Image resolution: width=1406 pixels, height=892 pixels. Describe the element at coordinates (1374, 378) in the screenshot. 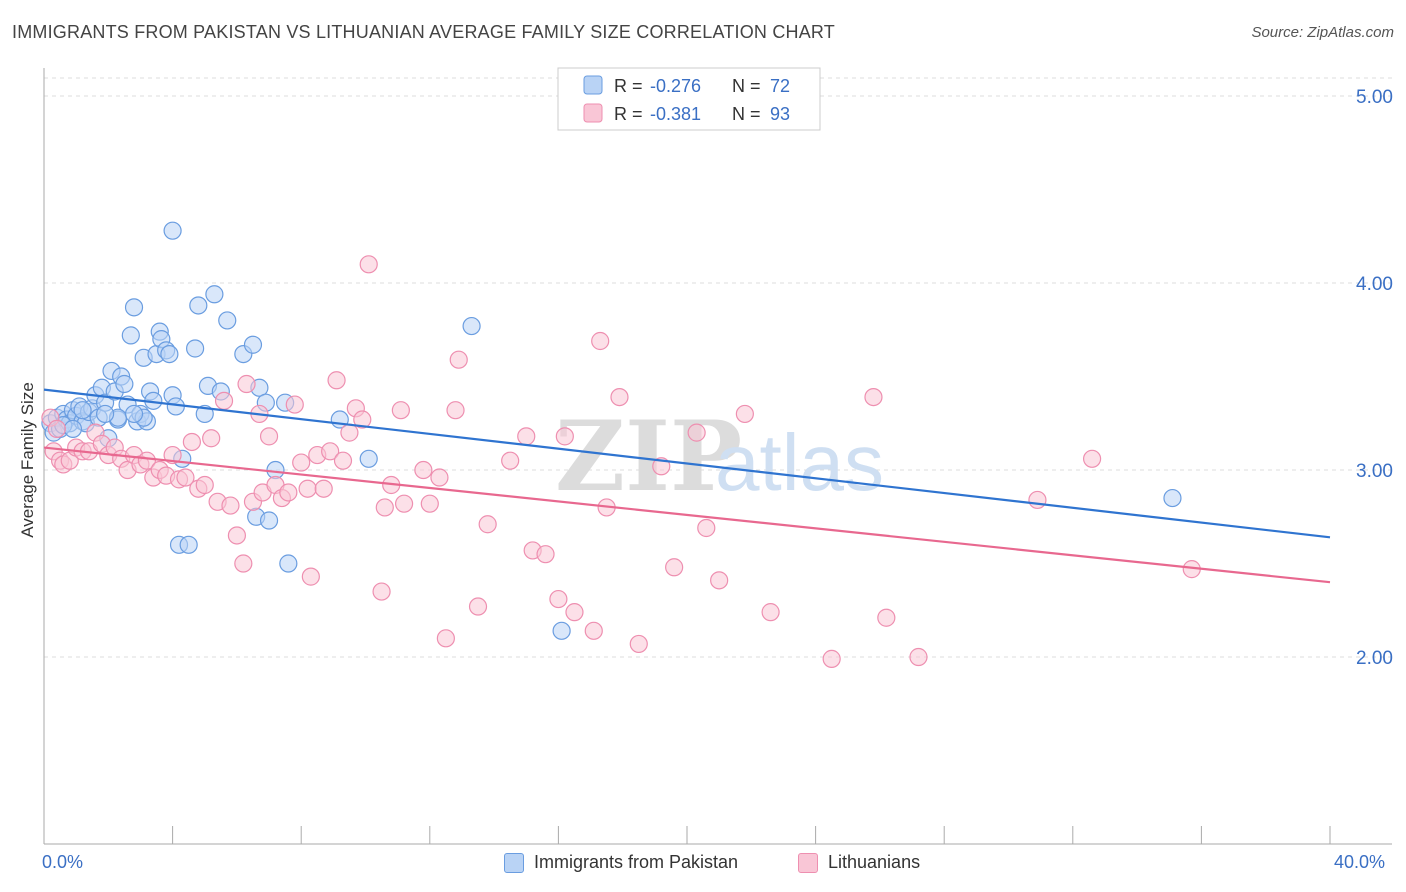

I see `y-tick-labels: 2.00 3.00 4.00 5.00` at that location.